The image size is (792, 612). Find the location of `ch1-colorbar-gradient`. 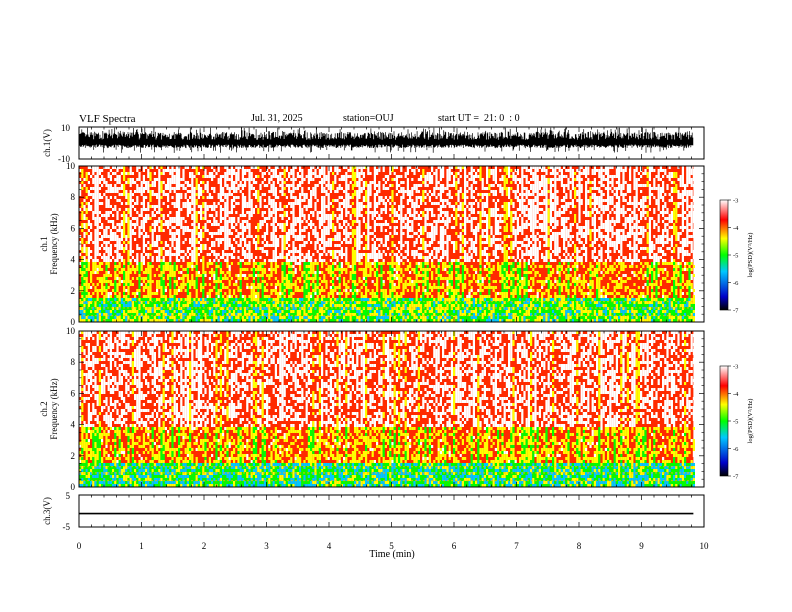

ch1-colorbar-gradient is located at coordinates (724, 255).